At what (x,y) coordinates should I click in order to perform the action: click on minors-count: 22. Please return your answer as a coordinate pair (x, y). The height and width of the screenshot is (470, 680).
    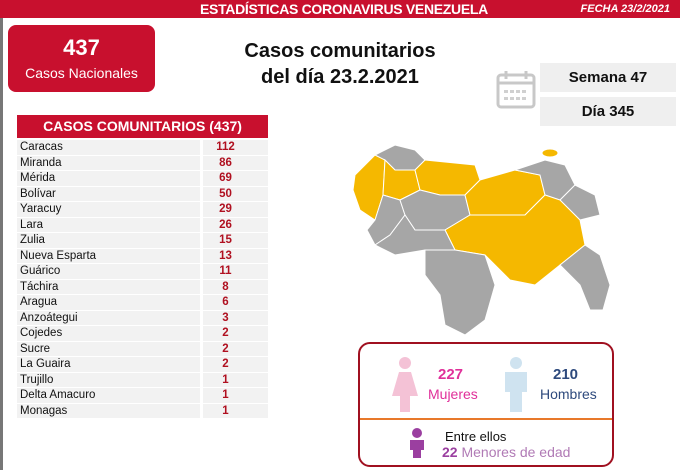
    Looking at the image, I should click on (450, 452).